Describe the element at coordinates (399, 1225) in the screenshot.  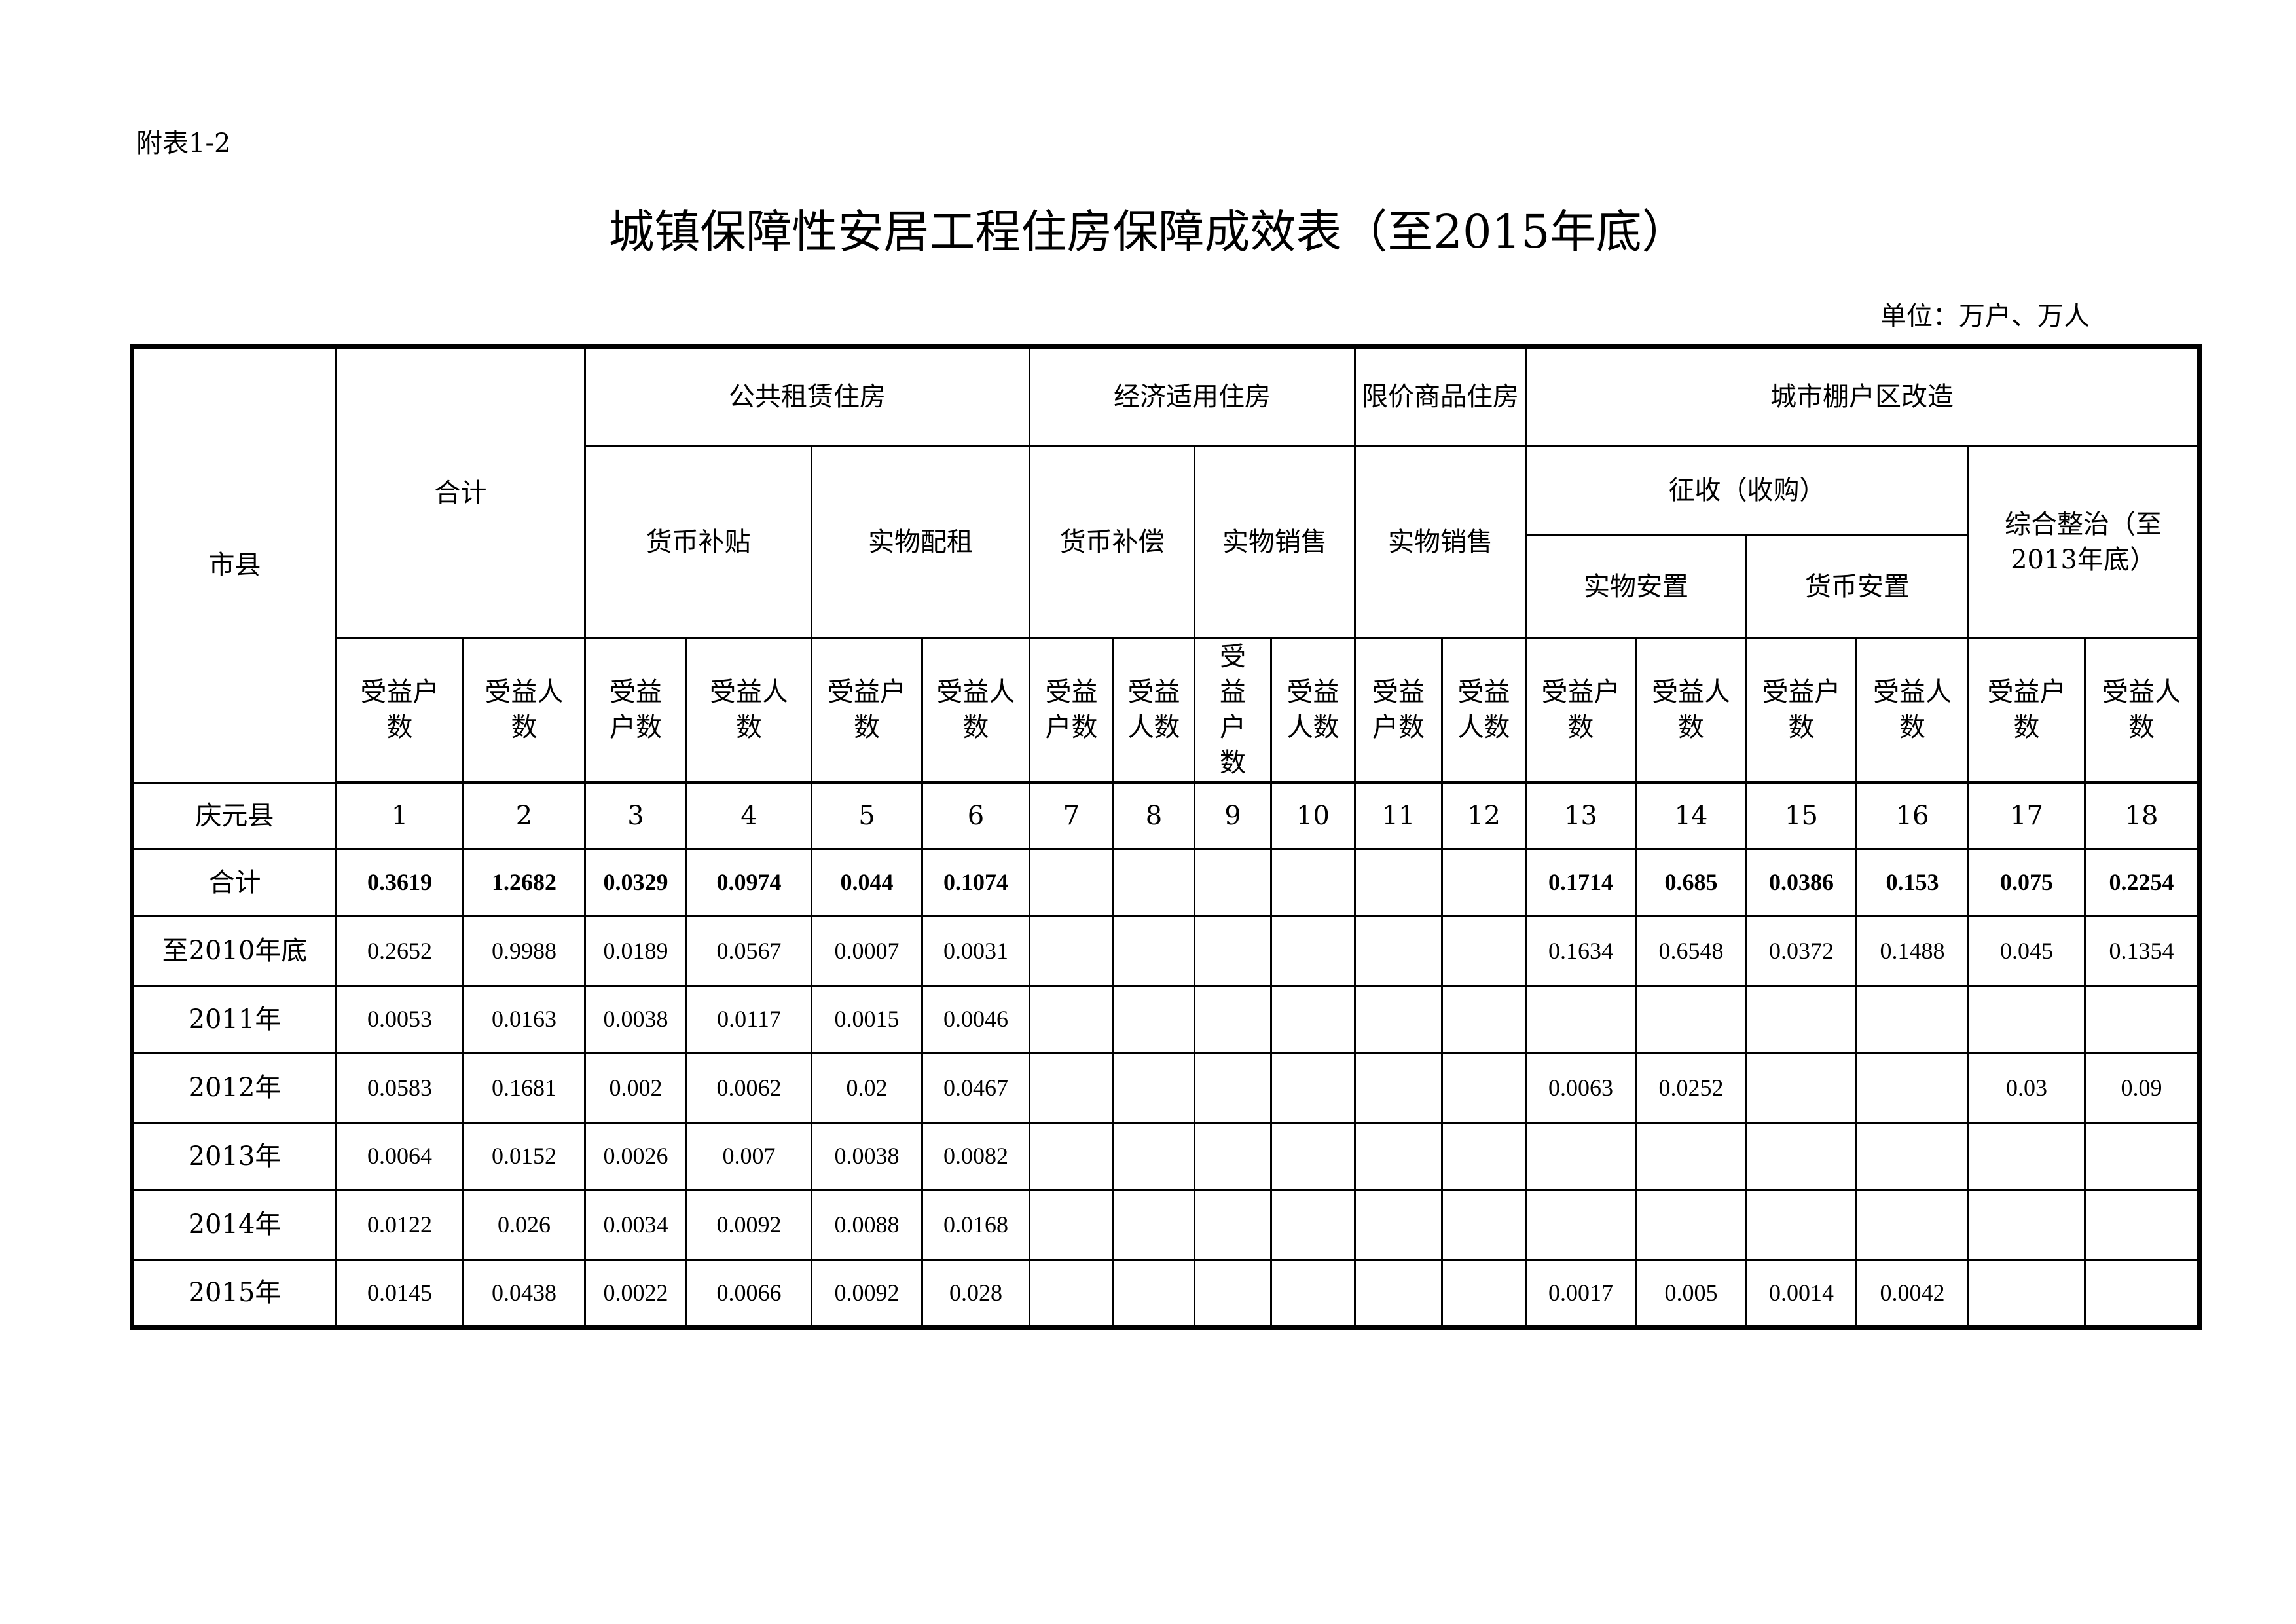
I see `table-cell: 0.0122` at that location.